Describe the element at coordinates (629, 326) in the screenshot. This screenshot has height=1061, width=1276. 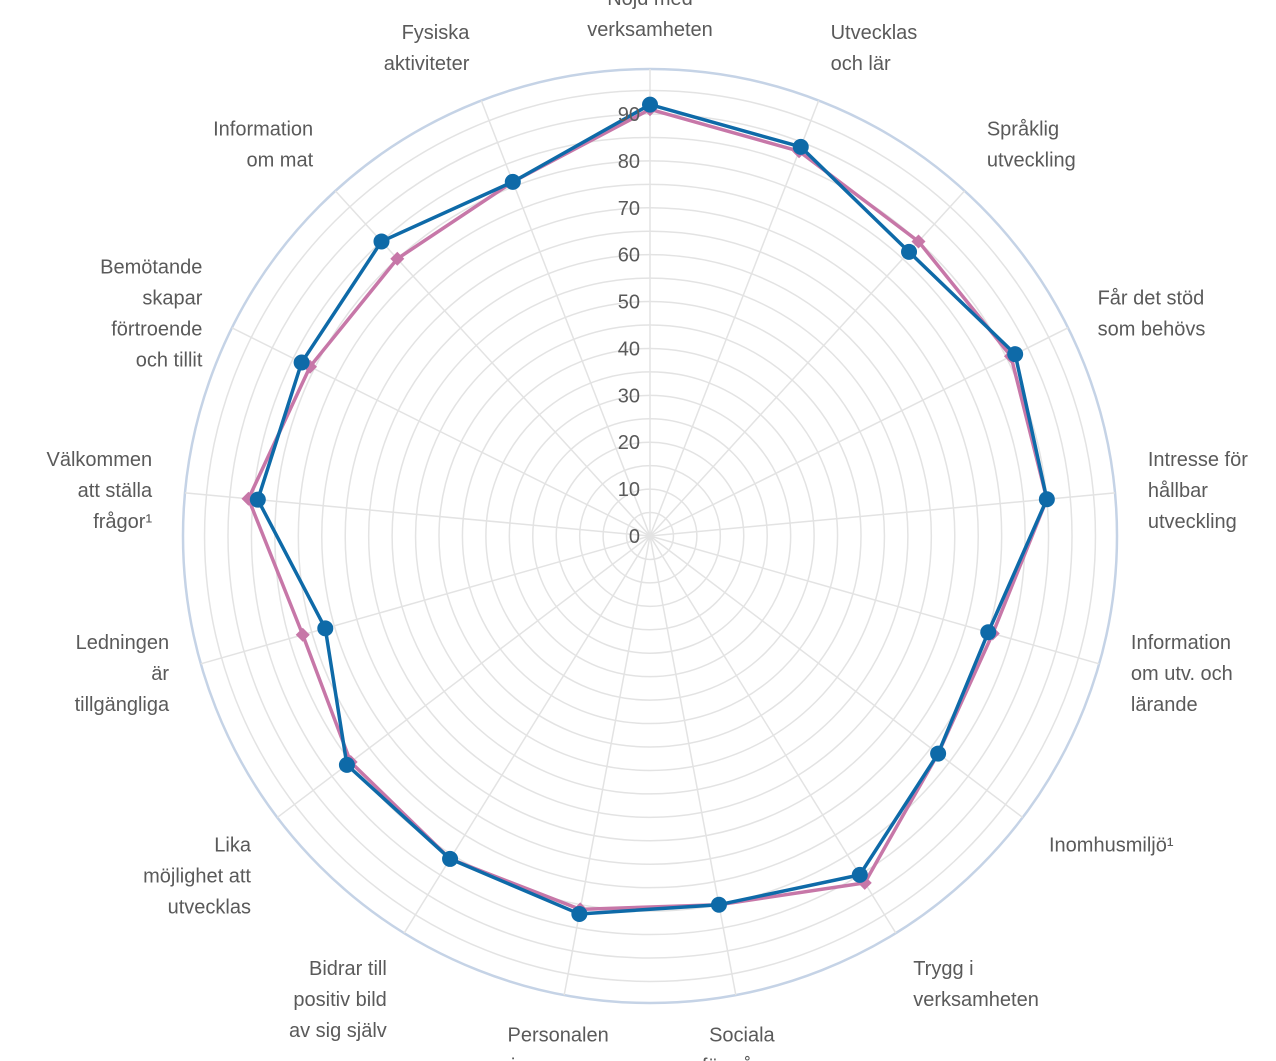
I see `radial-tick-labels: 0 10 20 30 40 50 60 70 80 90` at that location.